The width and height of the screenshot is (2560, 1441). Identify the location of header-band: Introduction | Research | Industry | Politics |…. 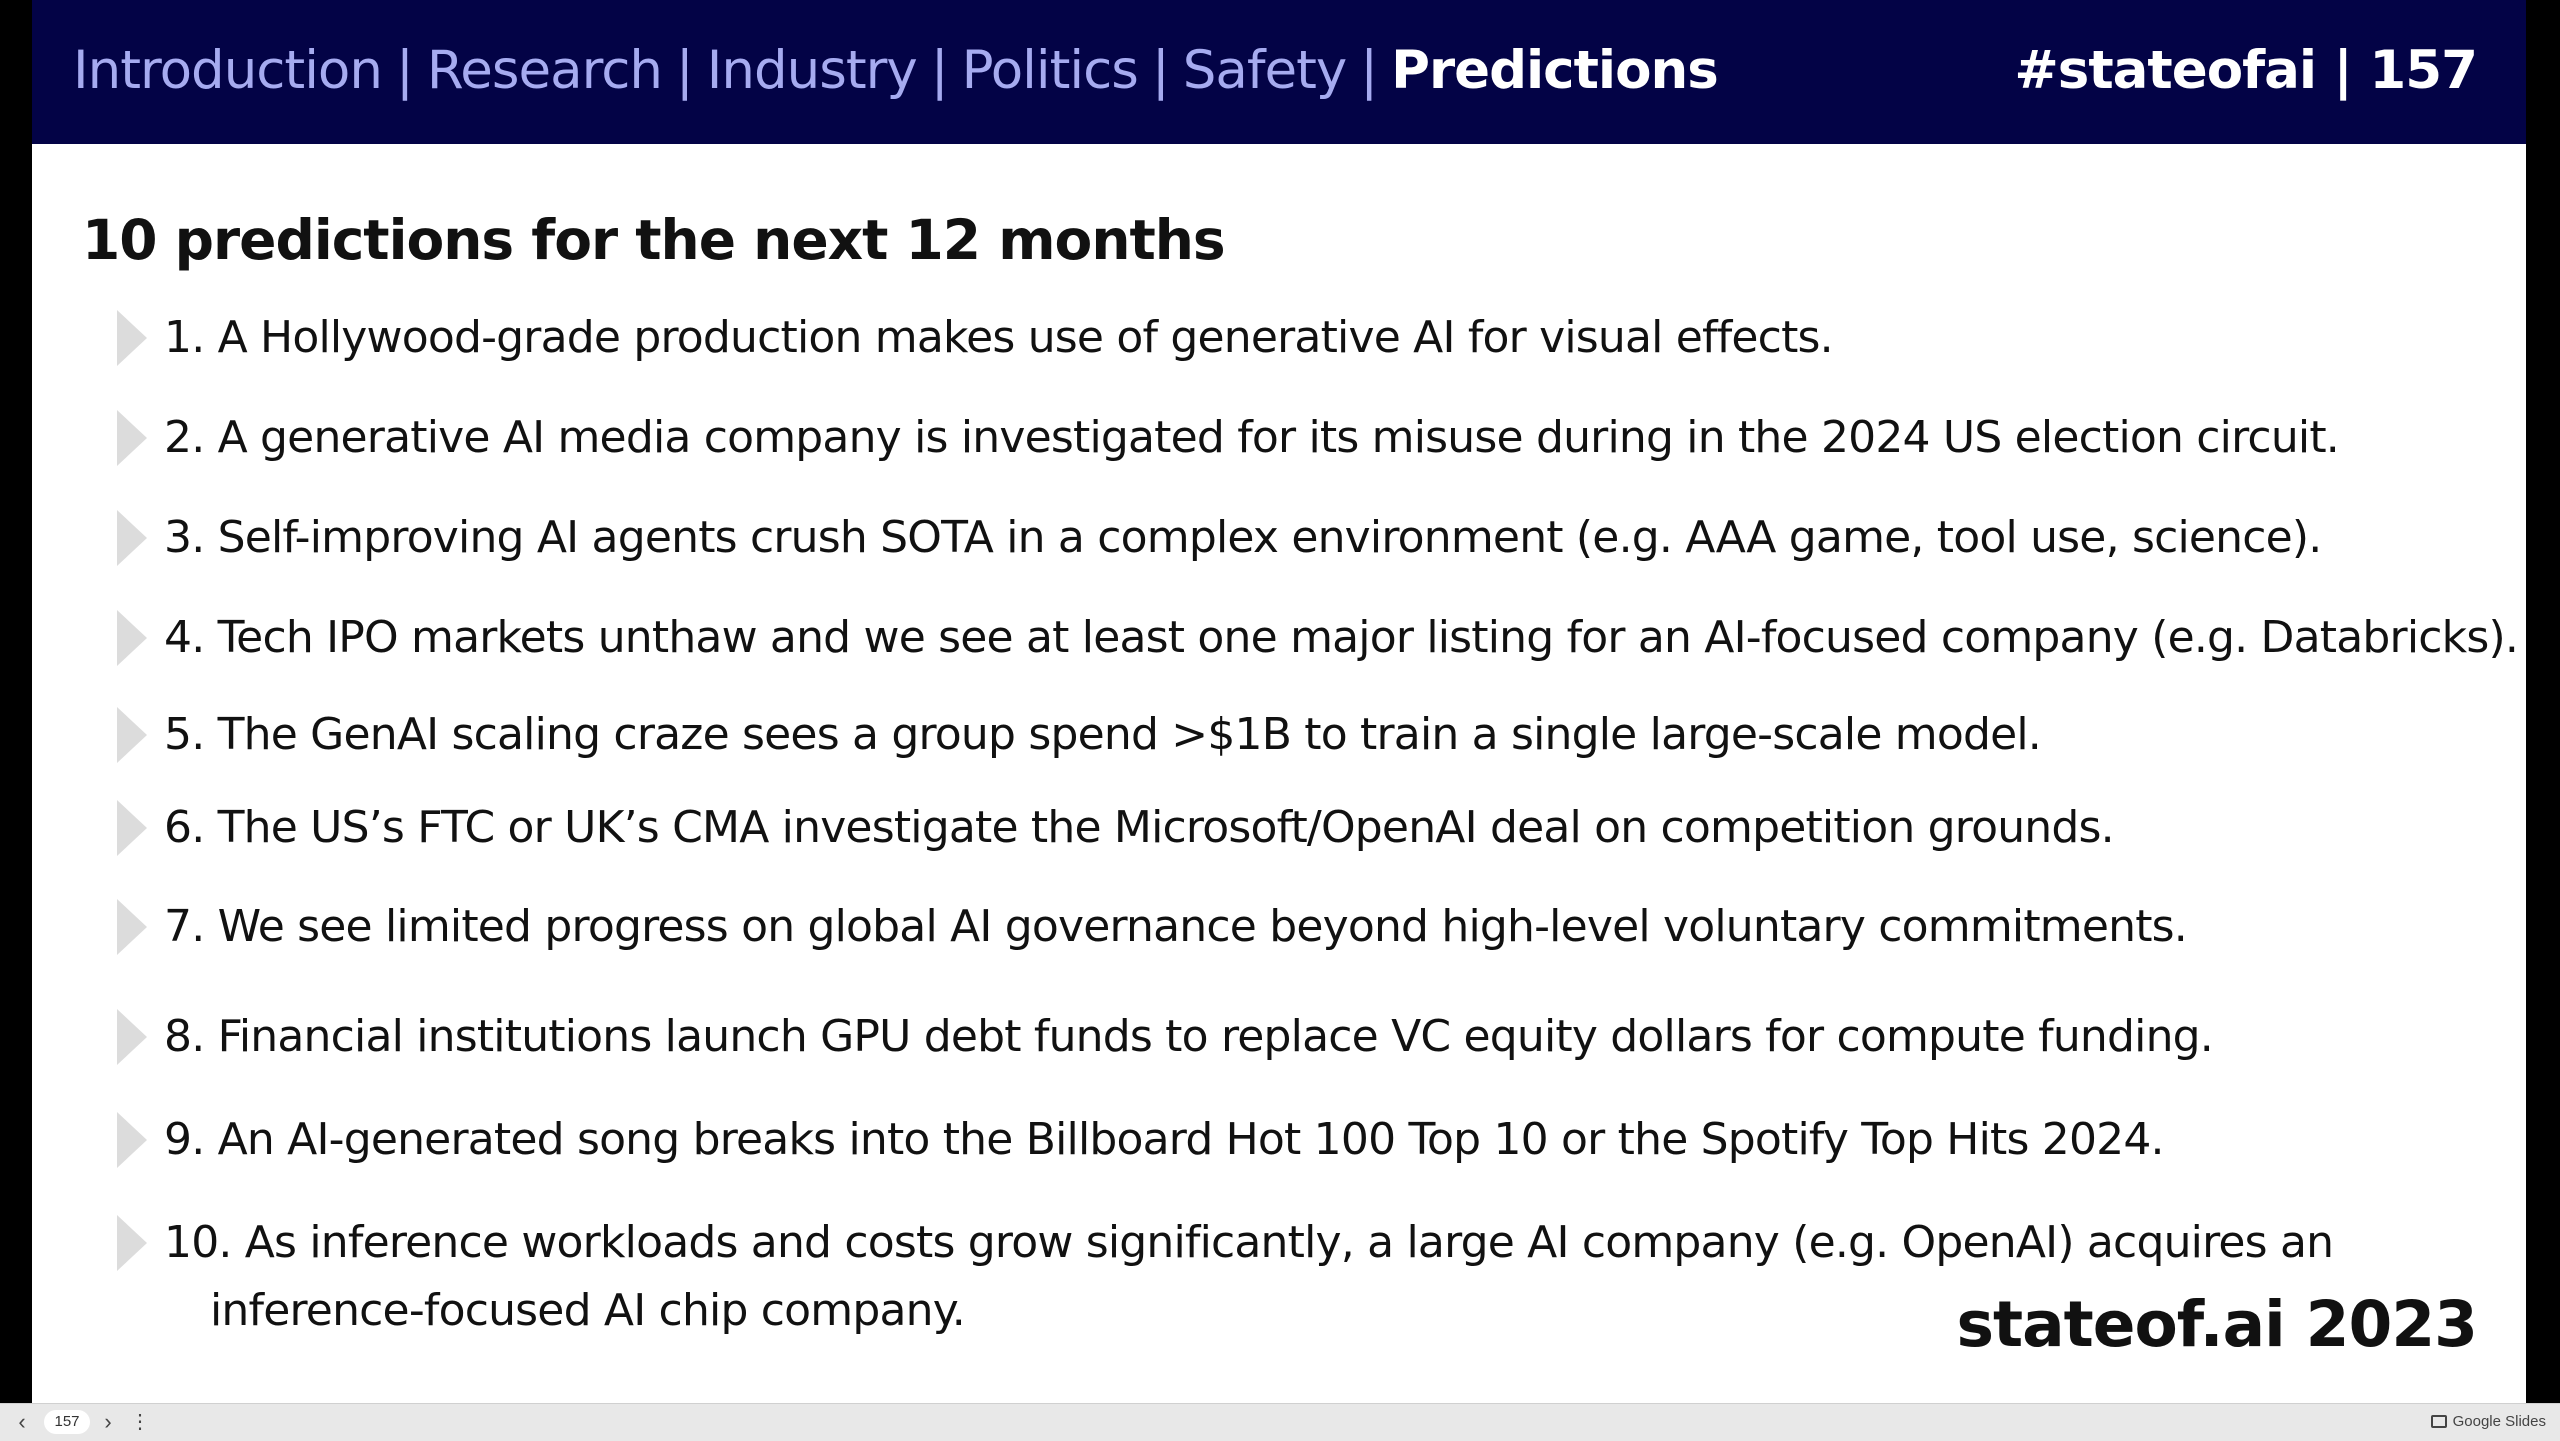
(1279, 72).